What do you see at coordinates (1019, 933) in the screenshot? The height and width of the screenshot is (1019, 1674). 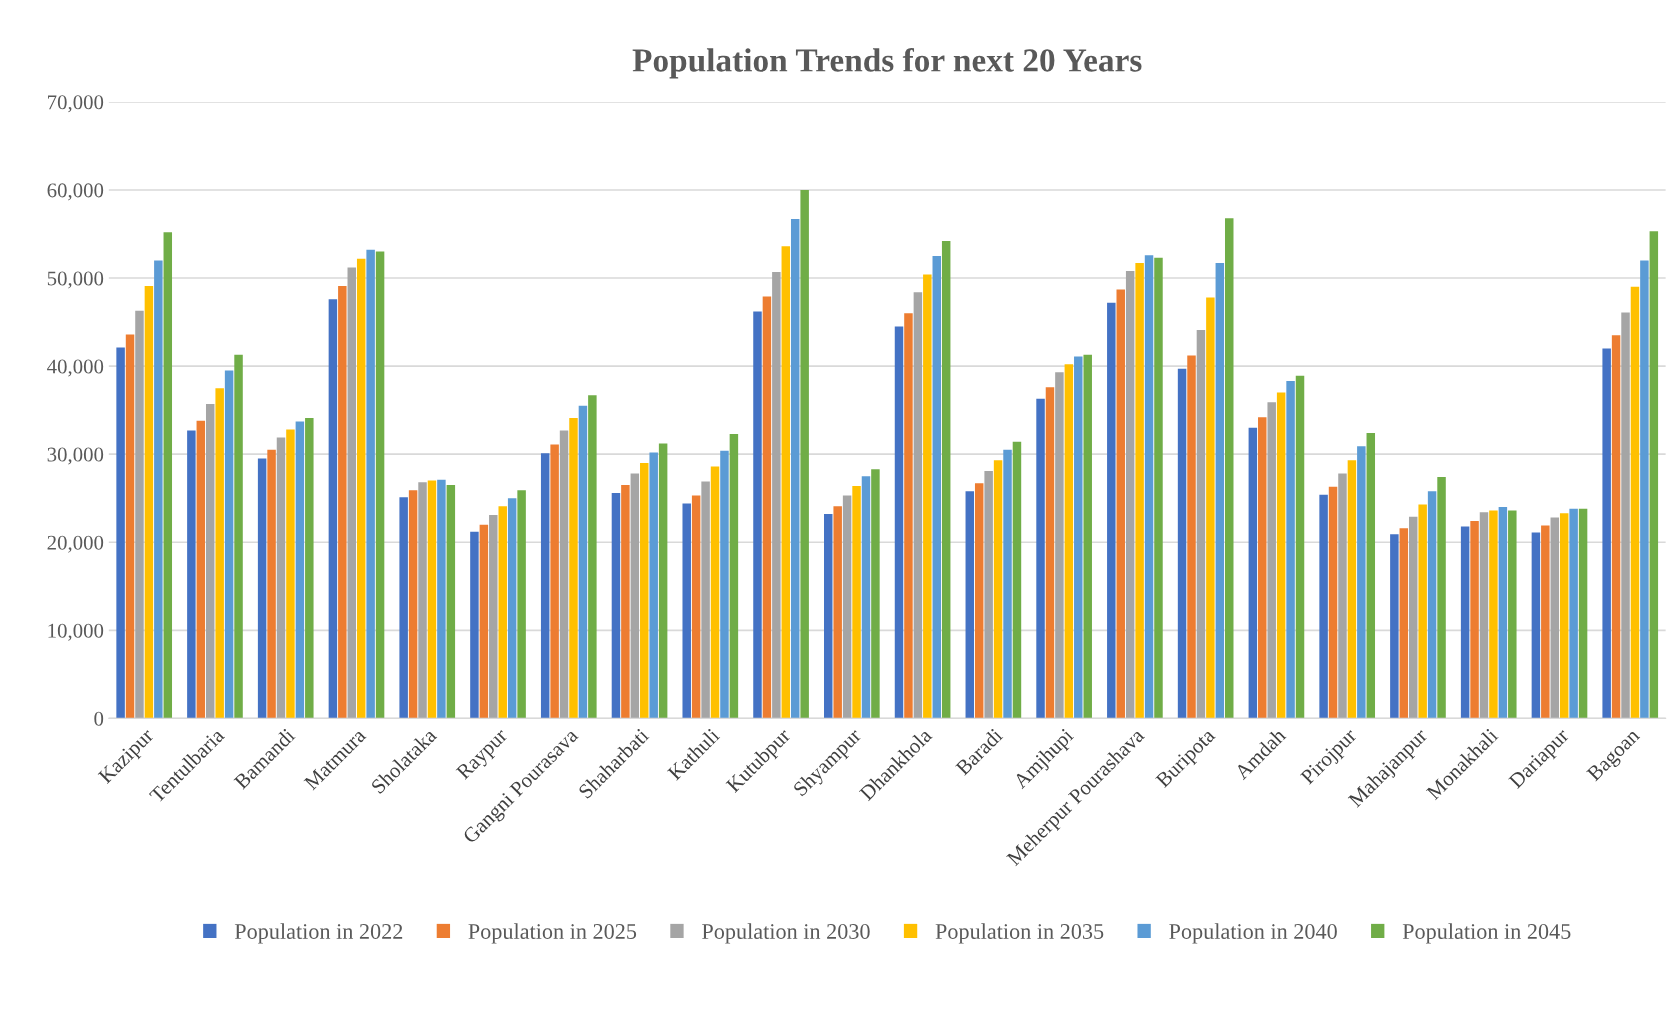 I see `legend-label: Population in 2035` at bounding box center [1019, 933].